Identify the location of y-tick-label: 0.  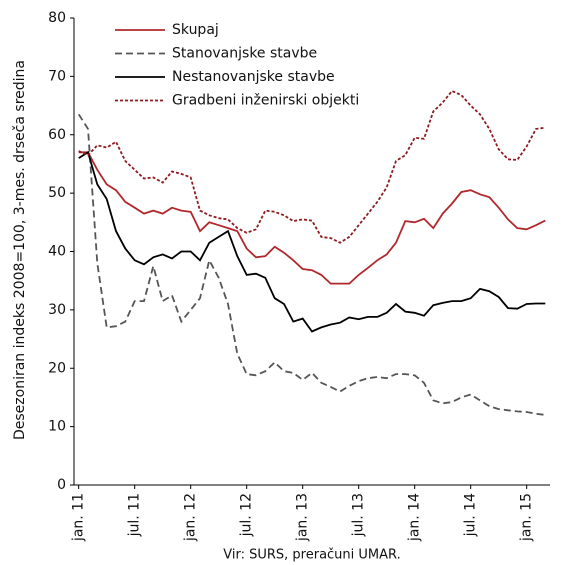
(61, 485).